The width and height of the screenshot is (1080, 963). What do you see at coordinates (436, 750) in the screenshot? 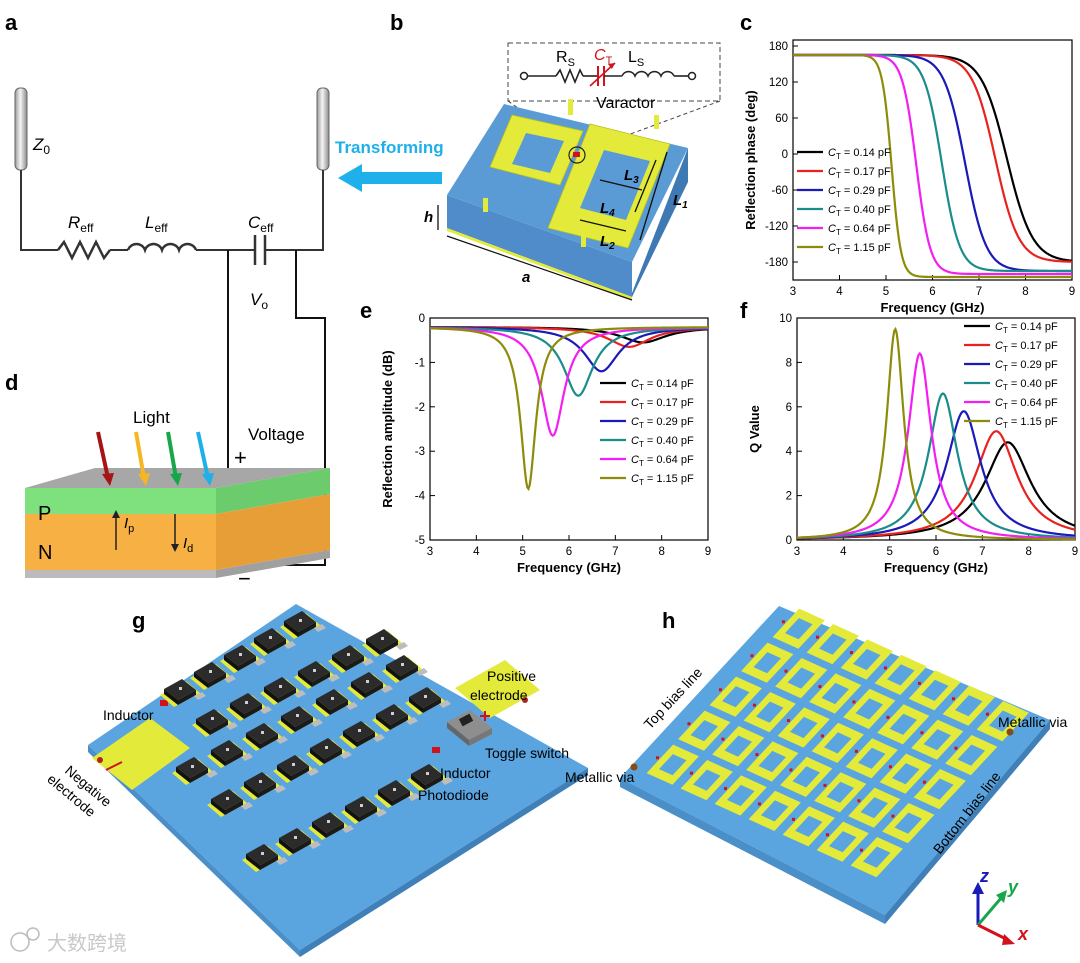
I see `inductor-right` at bounding box center [436, 750].